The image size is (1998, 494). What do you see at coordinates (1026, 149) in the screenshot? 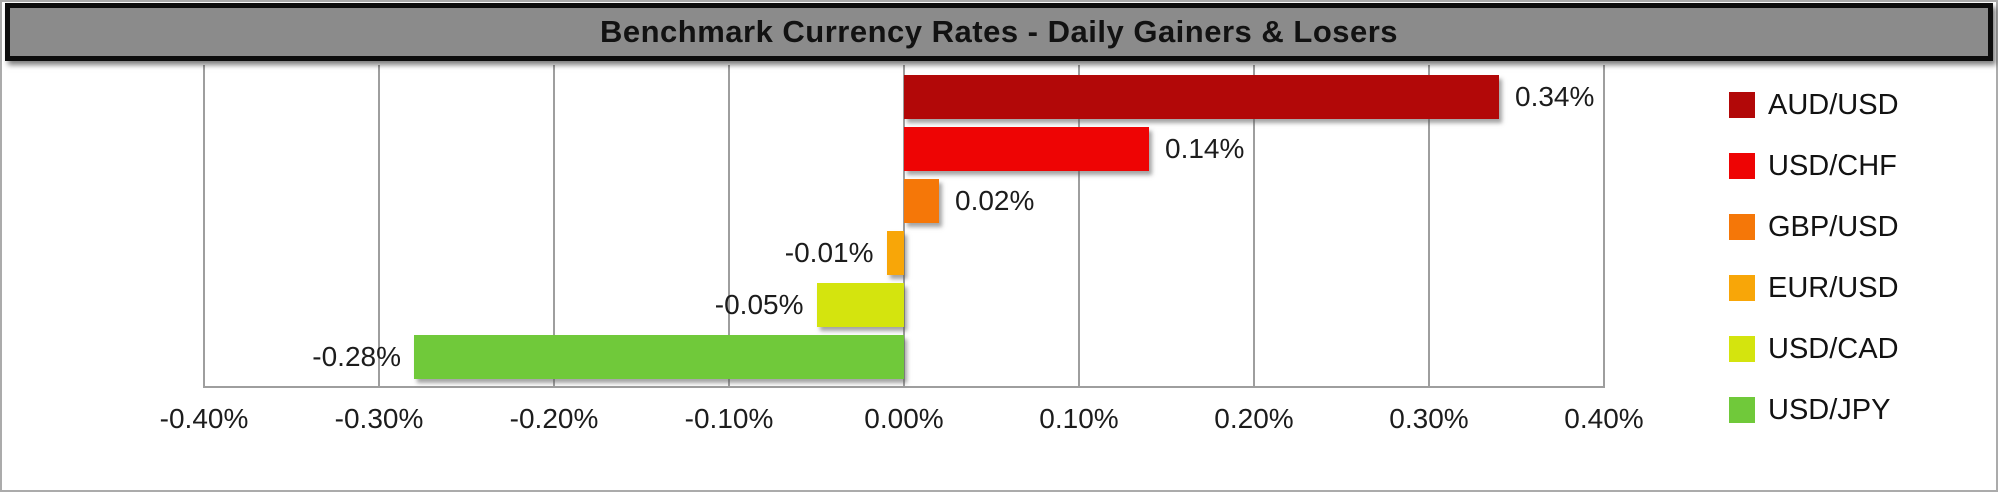
I see `bar-usd-chf` at bounding box center [1026, 149].